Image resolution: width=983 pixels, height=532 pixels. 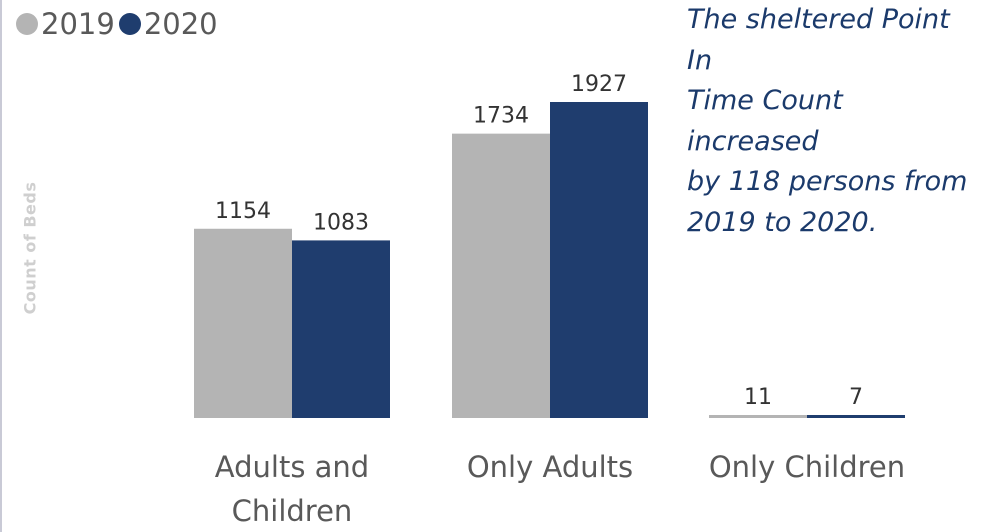 What do you see at coordinates (78, 24) in the screenshot?
I see `legend-label-2019: 2019` at bounding box center [78, 24].